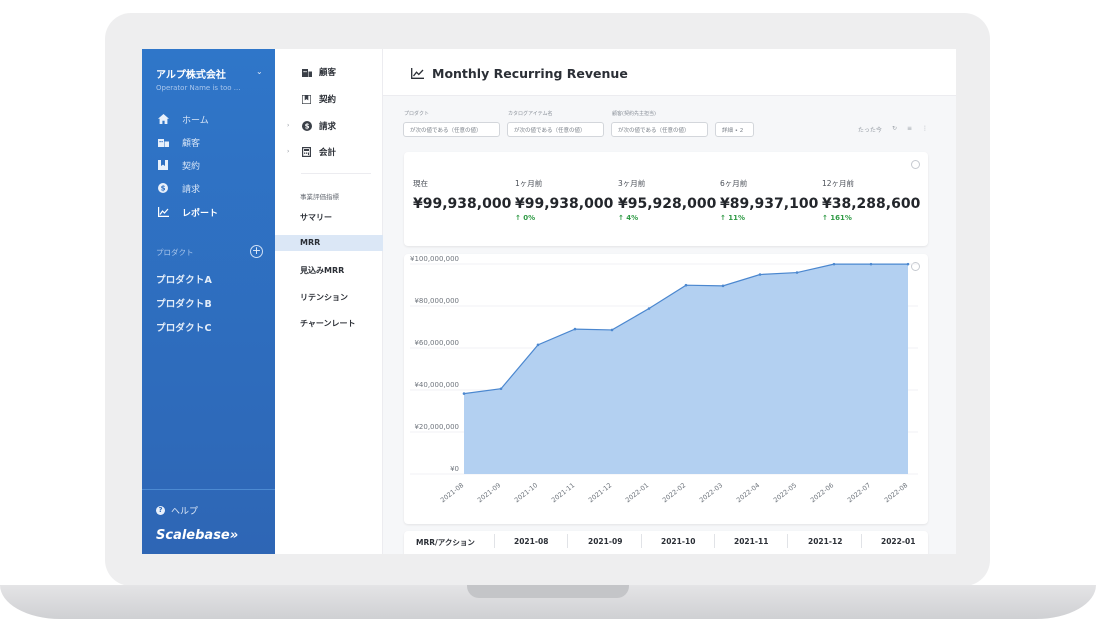  Describe the element at coordinates (208, 489) in the screenshot. I see `sidebar-divider` at that location.